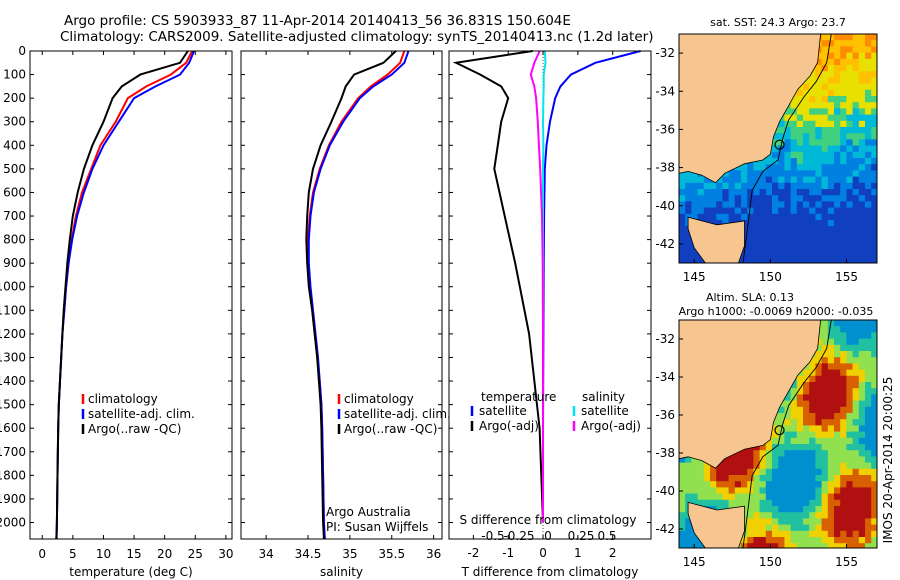 This screenshot has height=580, width=900. What do you see at coordinates (390, 429) in the screenshot?
I see `legend-label: Argo(..raw -QC)` at bounding box center [390, 429].